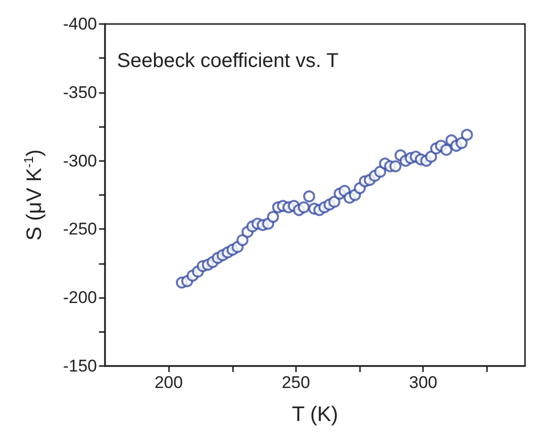  What do you see at coordinates (79, 298) in the screenshot?
I see `y-tick-label: -200` at bounding box center [79, 298].